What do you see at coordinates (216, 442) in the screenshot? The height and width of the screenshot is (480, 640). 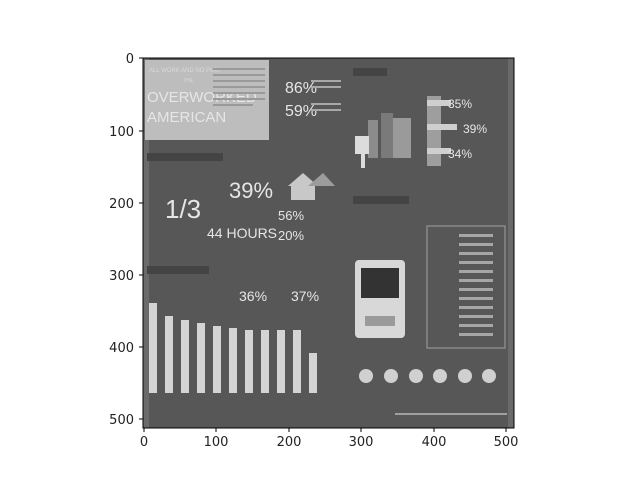 I see `x-tick-label: 100` at bounding box center [216, 442].